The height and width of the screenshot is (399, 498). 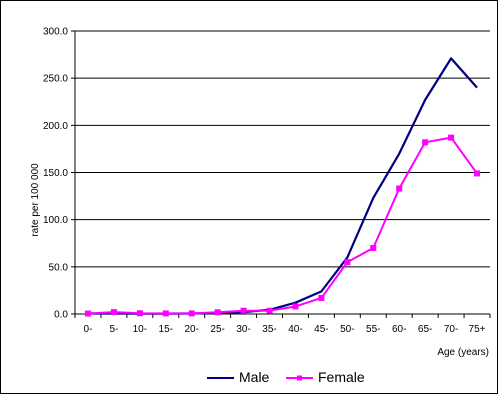 I want to click on legend-item-male: Male, so click(x=238, y=377).